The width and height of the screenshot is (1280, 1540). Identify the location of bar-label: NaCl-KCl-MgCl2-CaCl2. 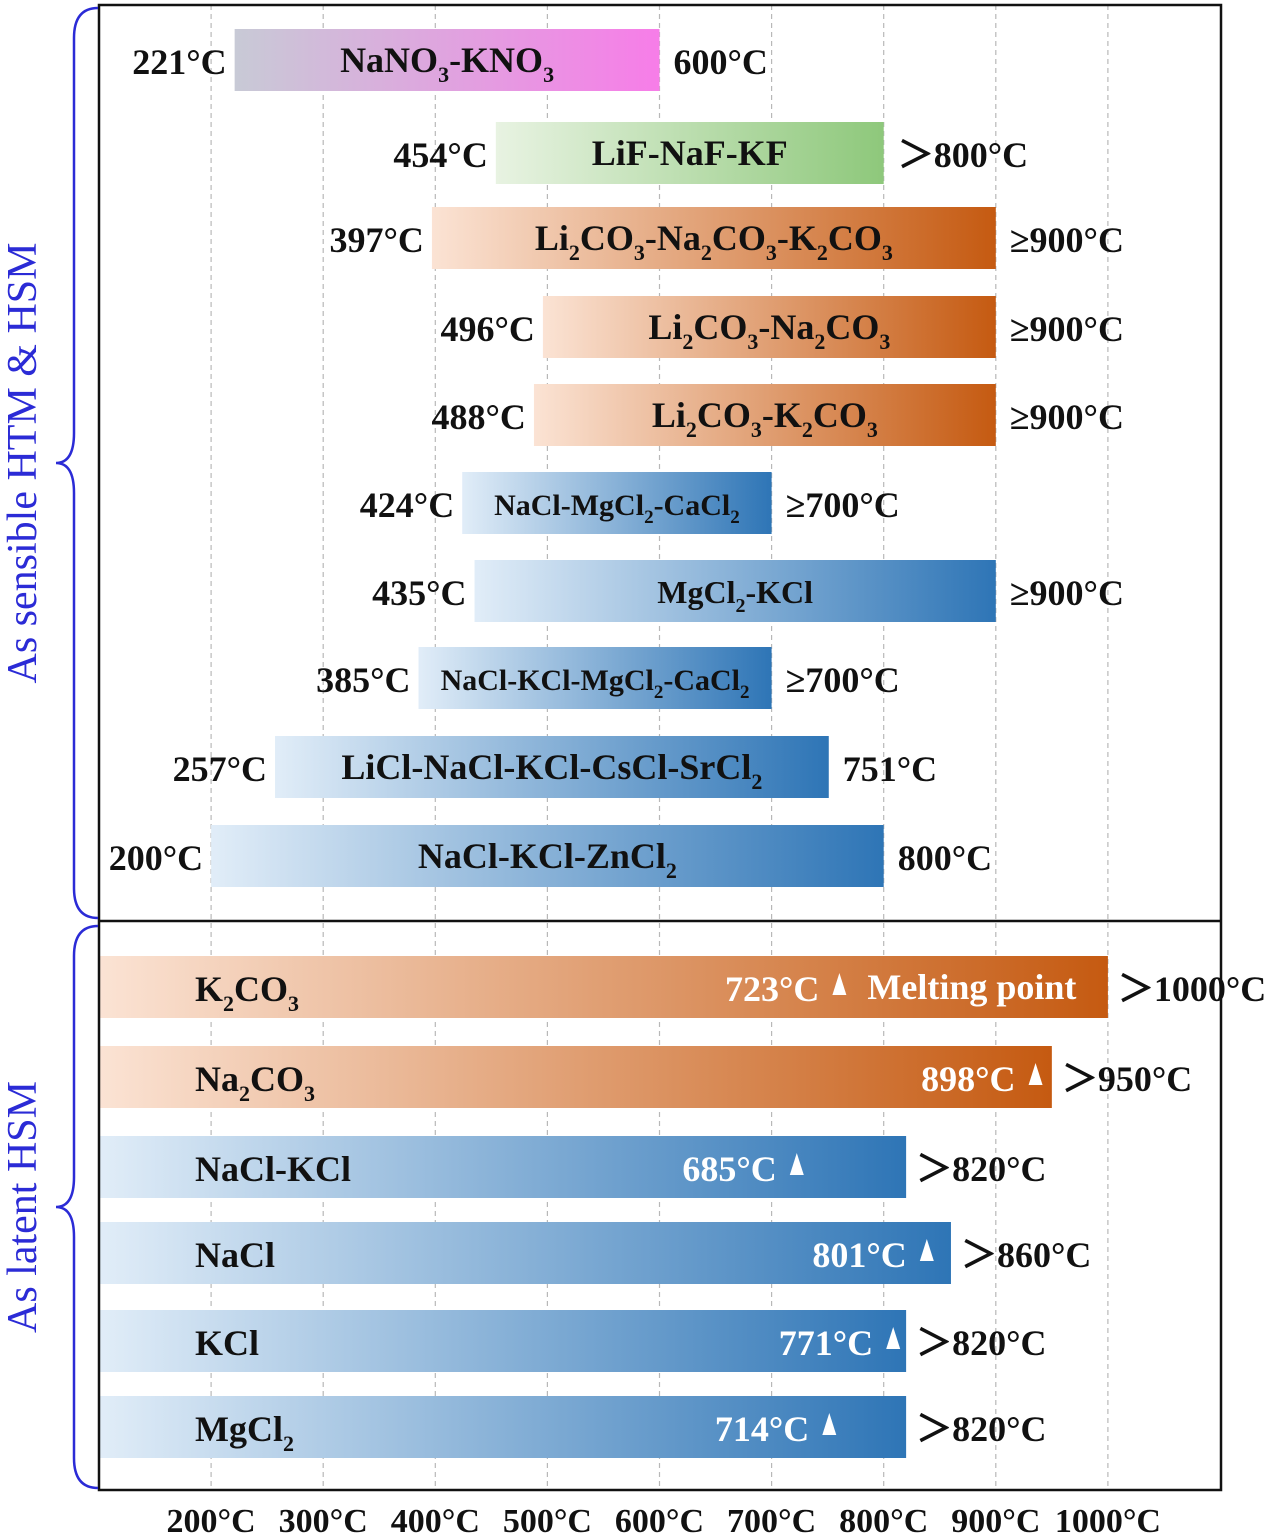
(595, 683).